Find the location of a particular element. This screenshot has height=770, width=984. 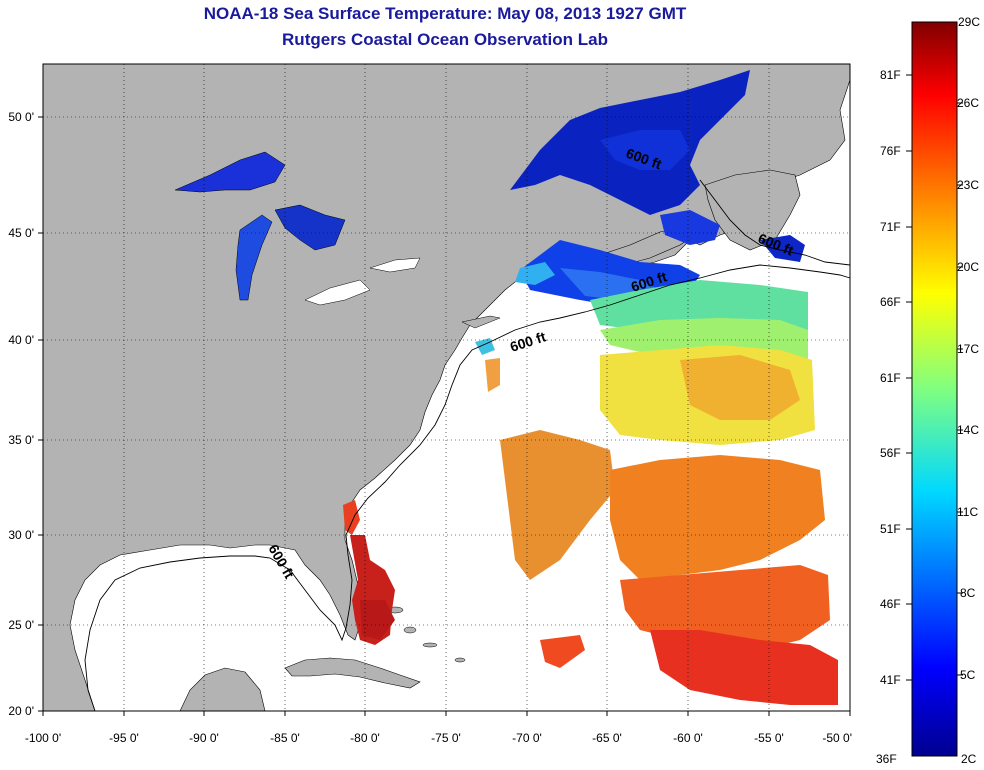

colorbar-bottom-left-label: 36F is located at coordinates (886, 759).